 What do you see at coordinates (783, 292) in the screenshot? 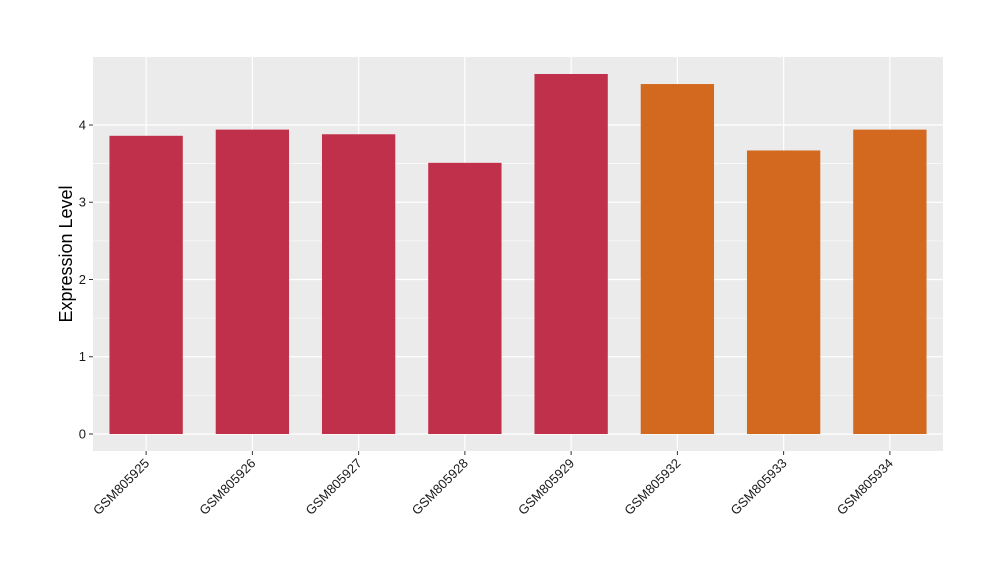
I see `bar-GSM805933` at bounding box center [783, 292].